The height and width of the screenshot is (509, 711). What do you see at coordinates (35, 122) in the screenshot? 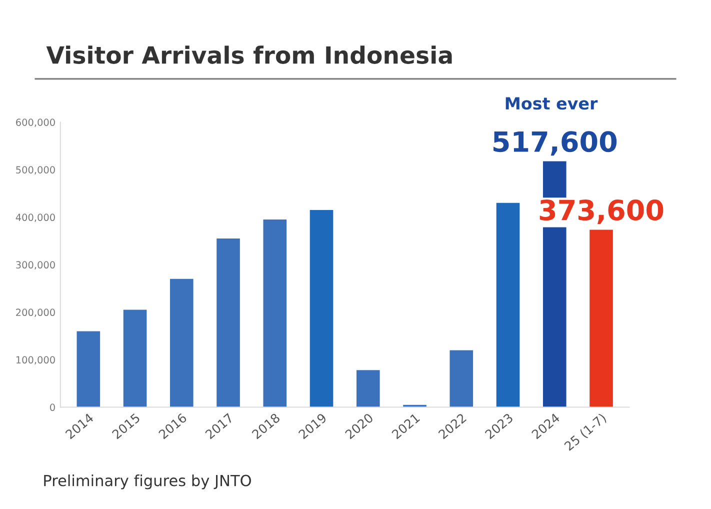
I see `y-tick-label: 600,000` at bounding box center [35, 122].